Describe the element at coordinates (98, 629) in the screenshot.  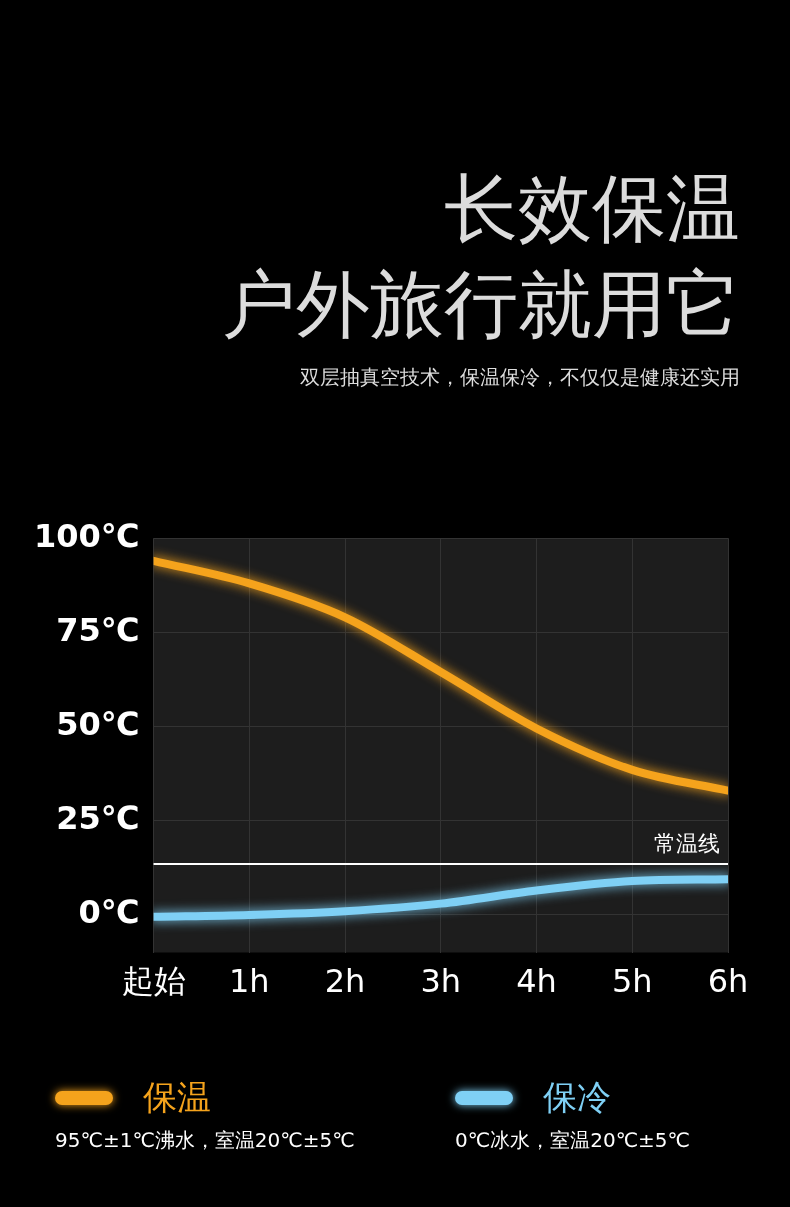
I see `y-tick-label: 75℃` at that location.